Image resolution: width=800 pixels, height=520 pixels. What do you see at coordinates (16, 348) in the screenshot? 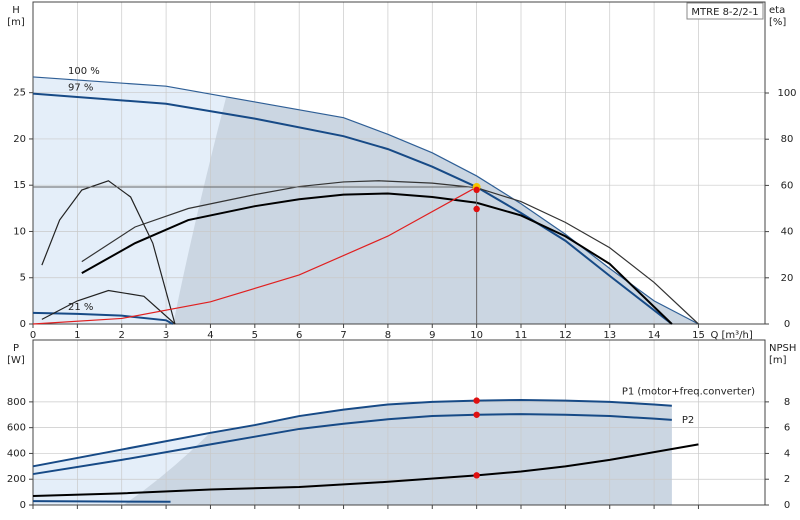
I see `y-axis-label: P` at bounding box center [16, 348].